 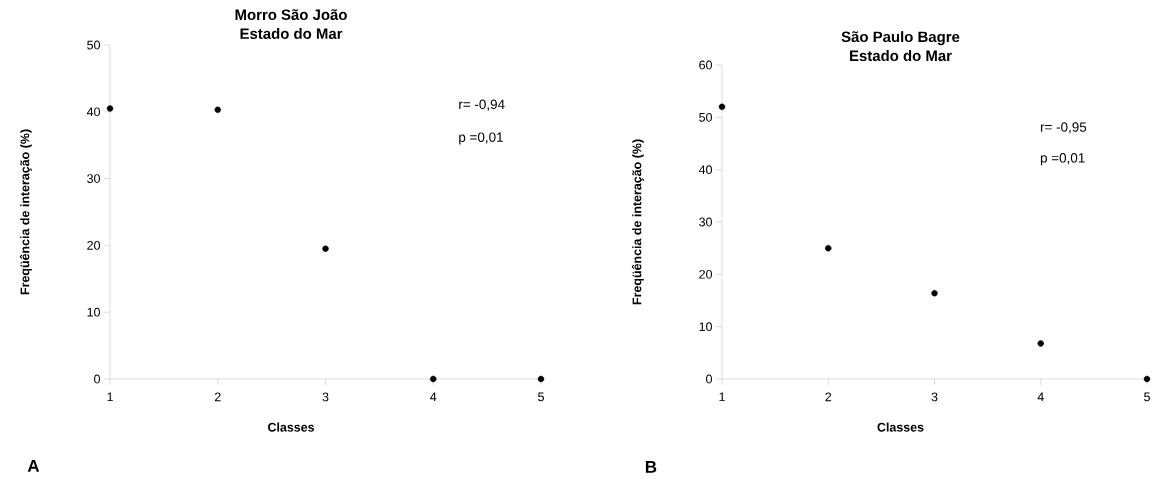 What do you see at coordinates (291, 15) in the screenshot?
I see `chart-title: Morro São João` at bounding box center [291, 15].